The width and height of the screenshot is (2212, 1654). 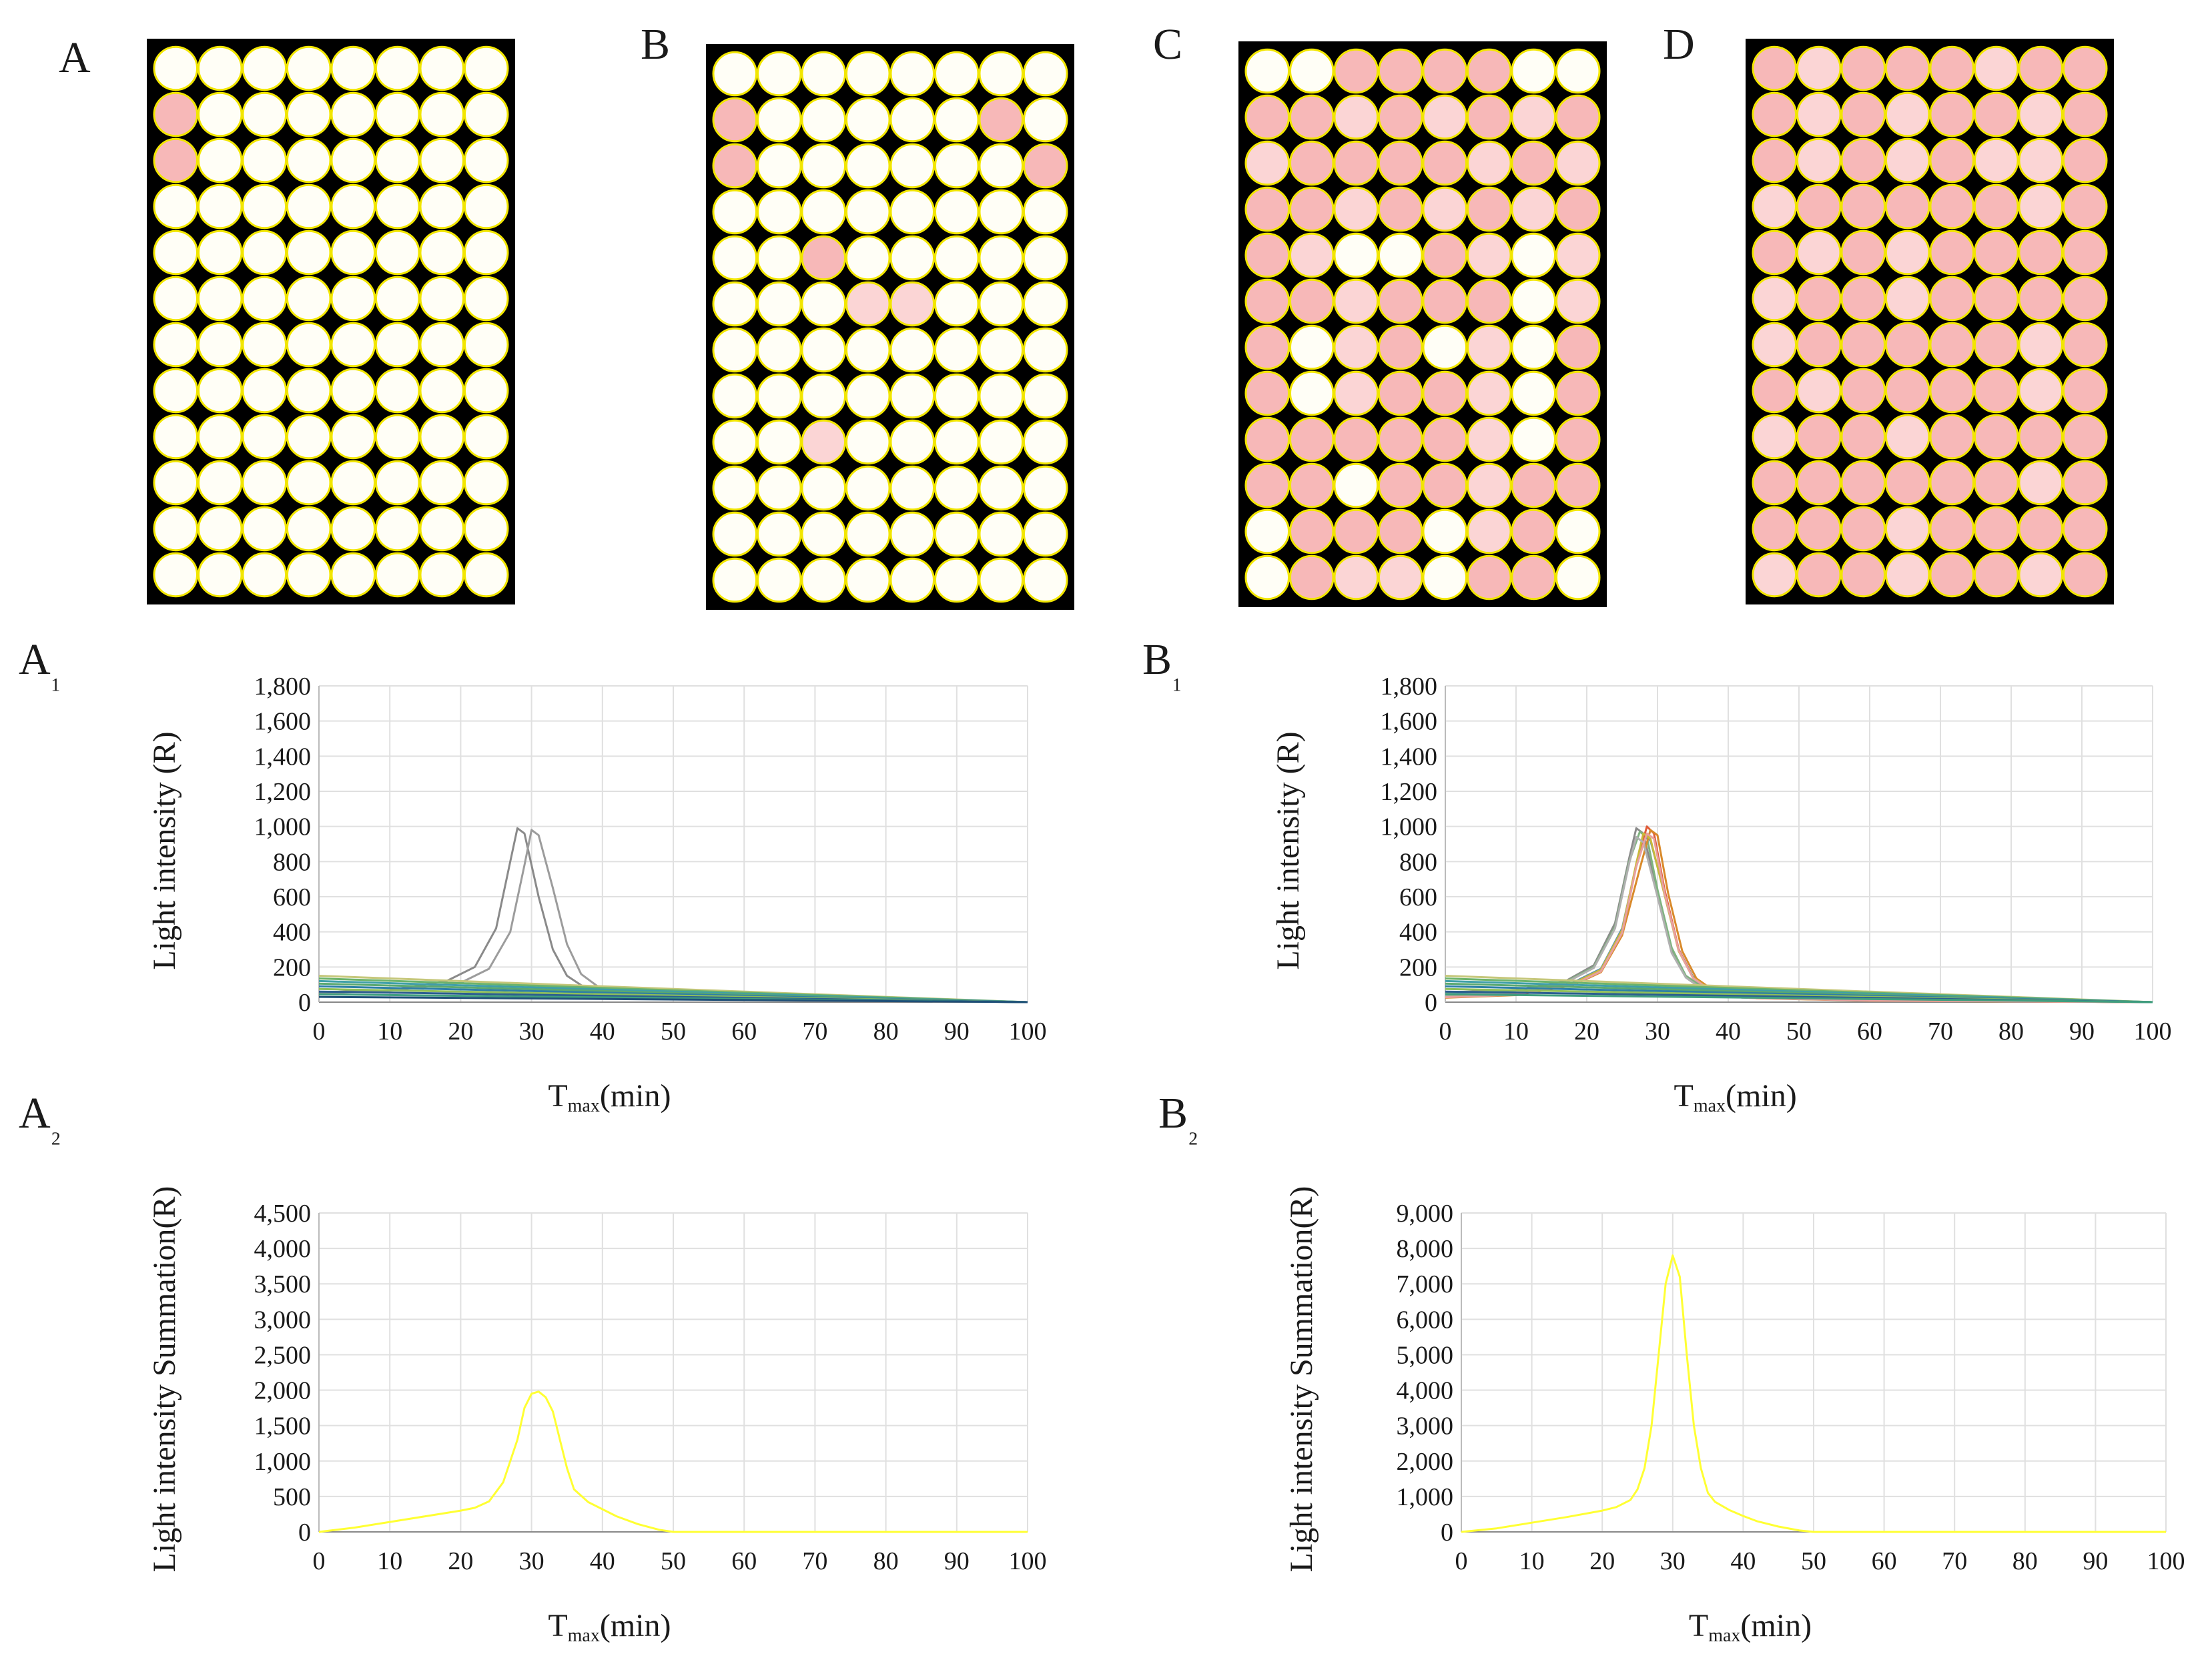 I want to click on x-tick-label: 70, so click(x=814, y=1561).